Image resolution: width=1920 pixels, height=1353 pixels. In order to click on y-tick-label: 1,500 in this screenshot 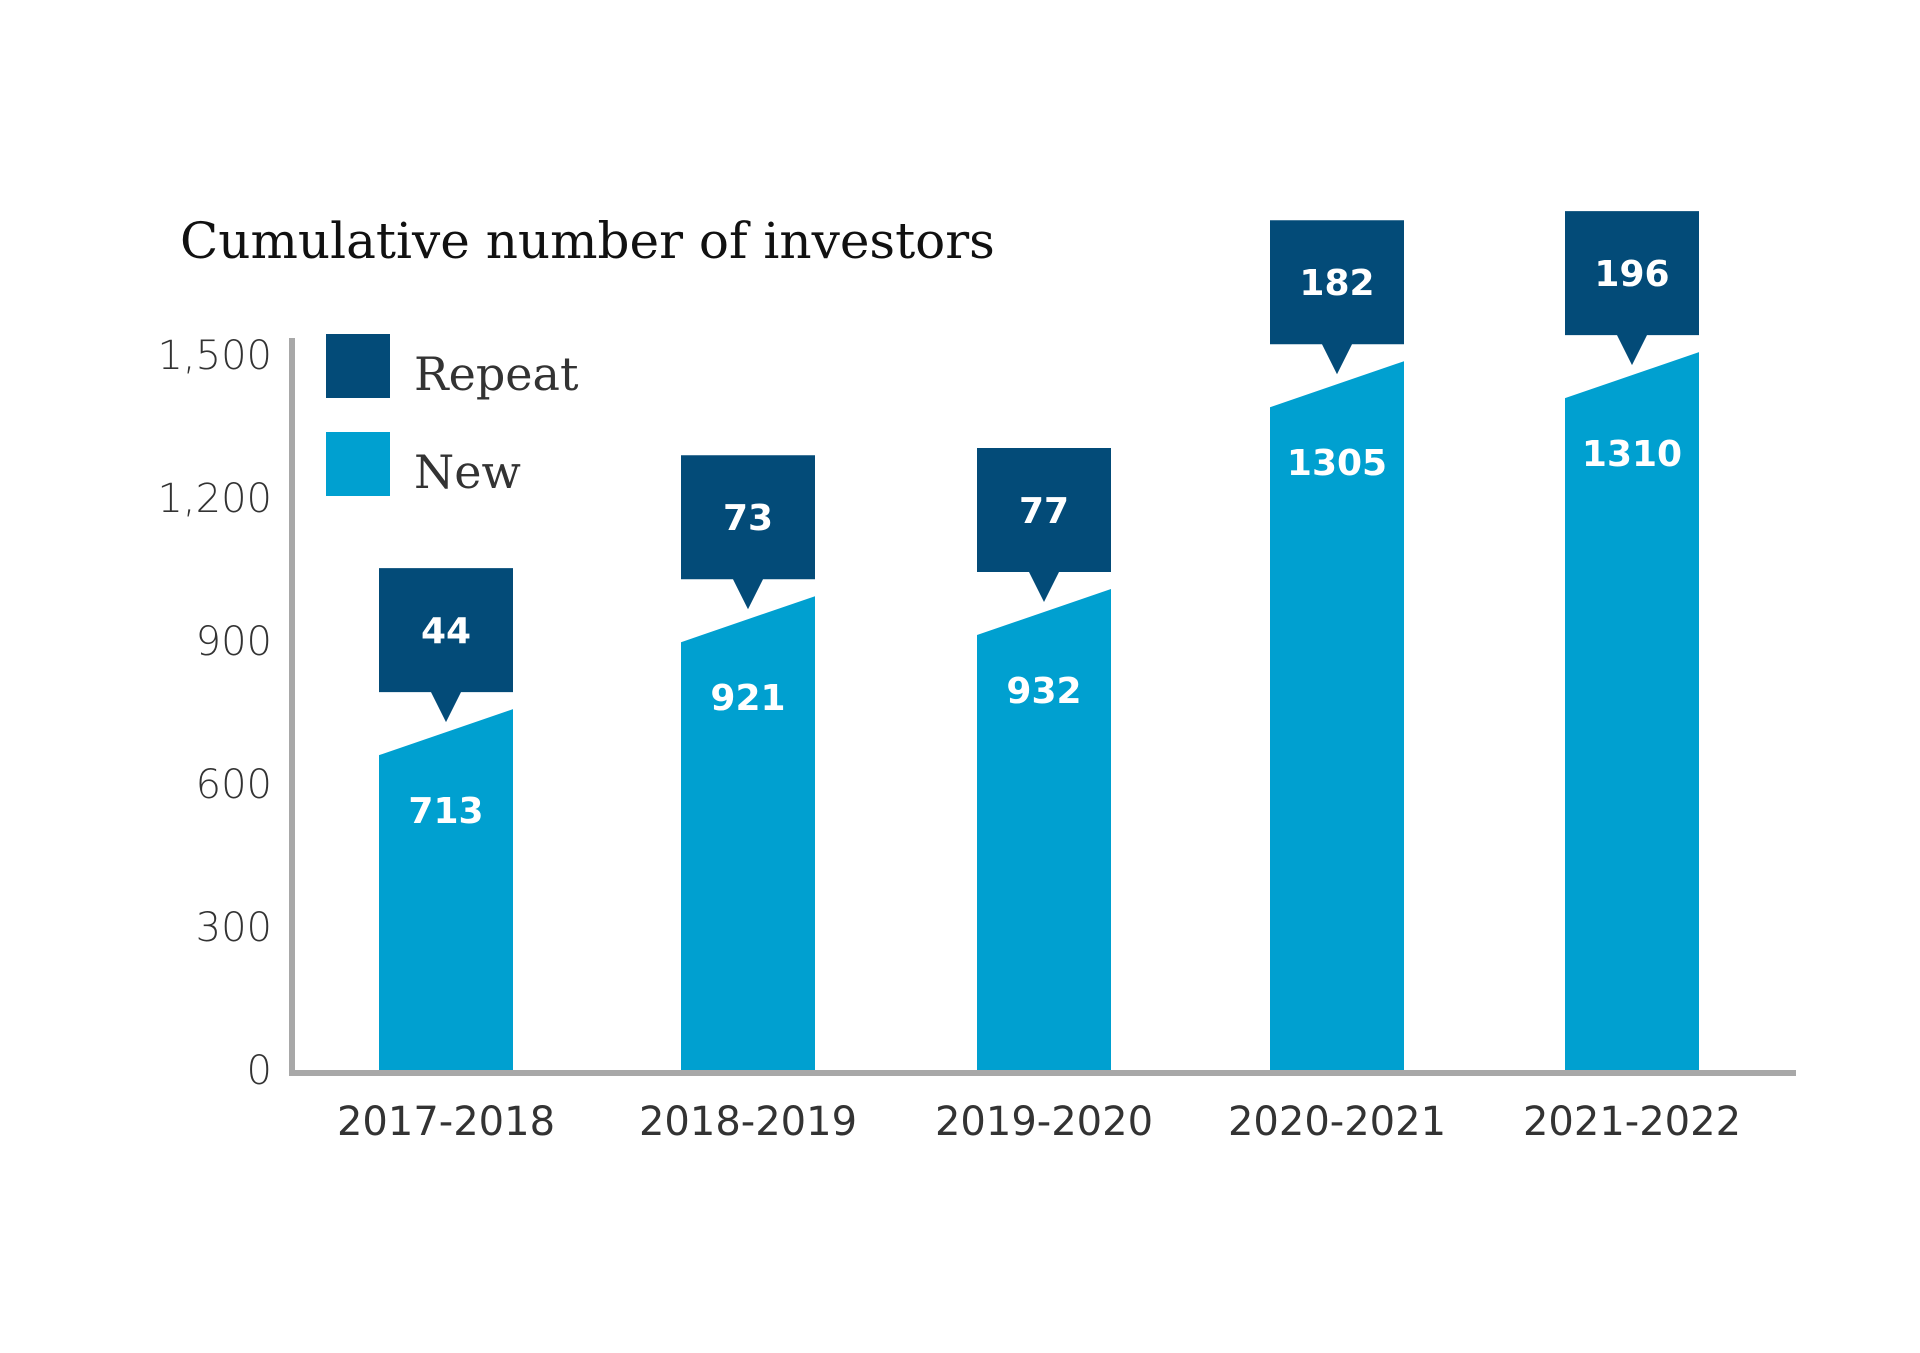, I will do `click(214, 356)`.